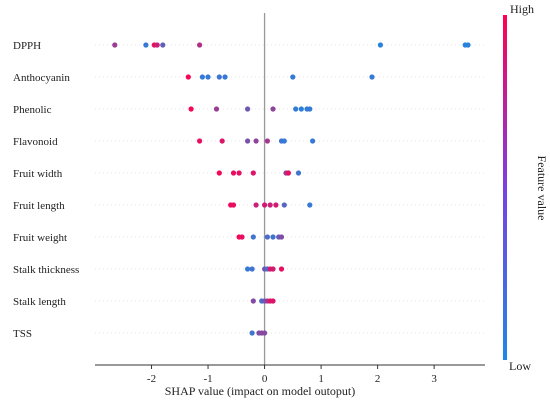  I want to click on feature-label: Flavonoid, so click(35, 142).